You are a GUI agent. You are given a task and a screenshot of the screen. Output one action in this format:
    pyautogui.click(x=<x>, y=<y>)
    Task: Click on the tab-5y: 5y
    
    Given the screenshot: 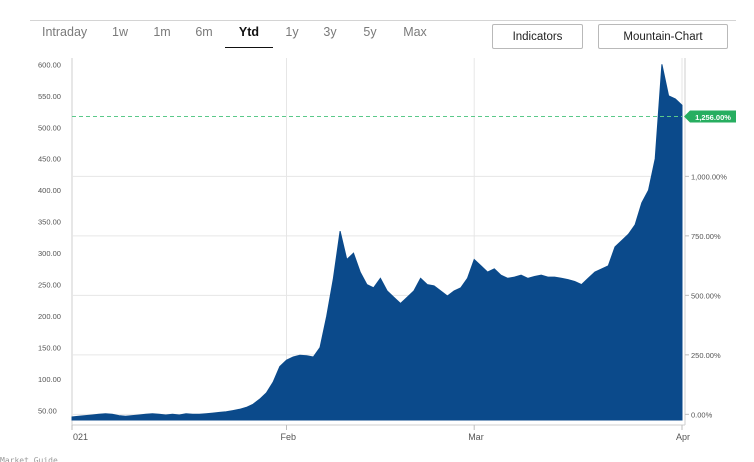 What is the action you would take?
    pyautogui.click(x=370, y=32)
    